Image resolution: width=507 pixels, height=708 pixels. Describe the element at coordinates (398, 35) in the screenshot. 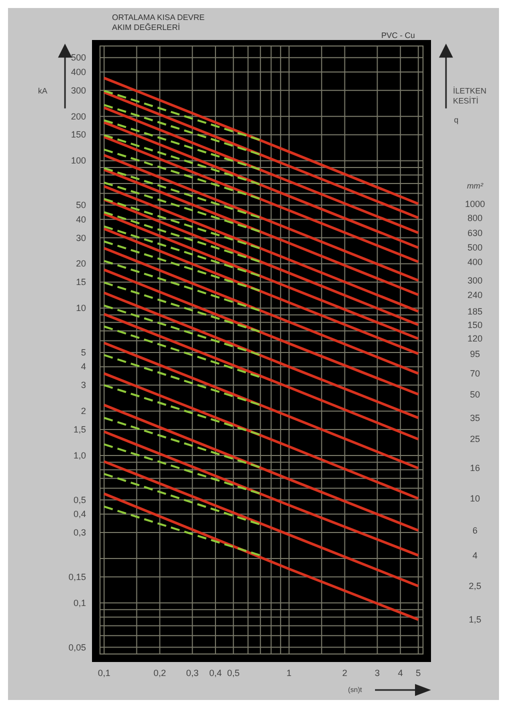

I see `chart-subtitle: PVC - Cu` at that location.